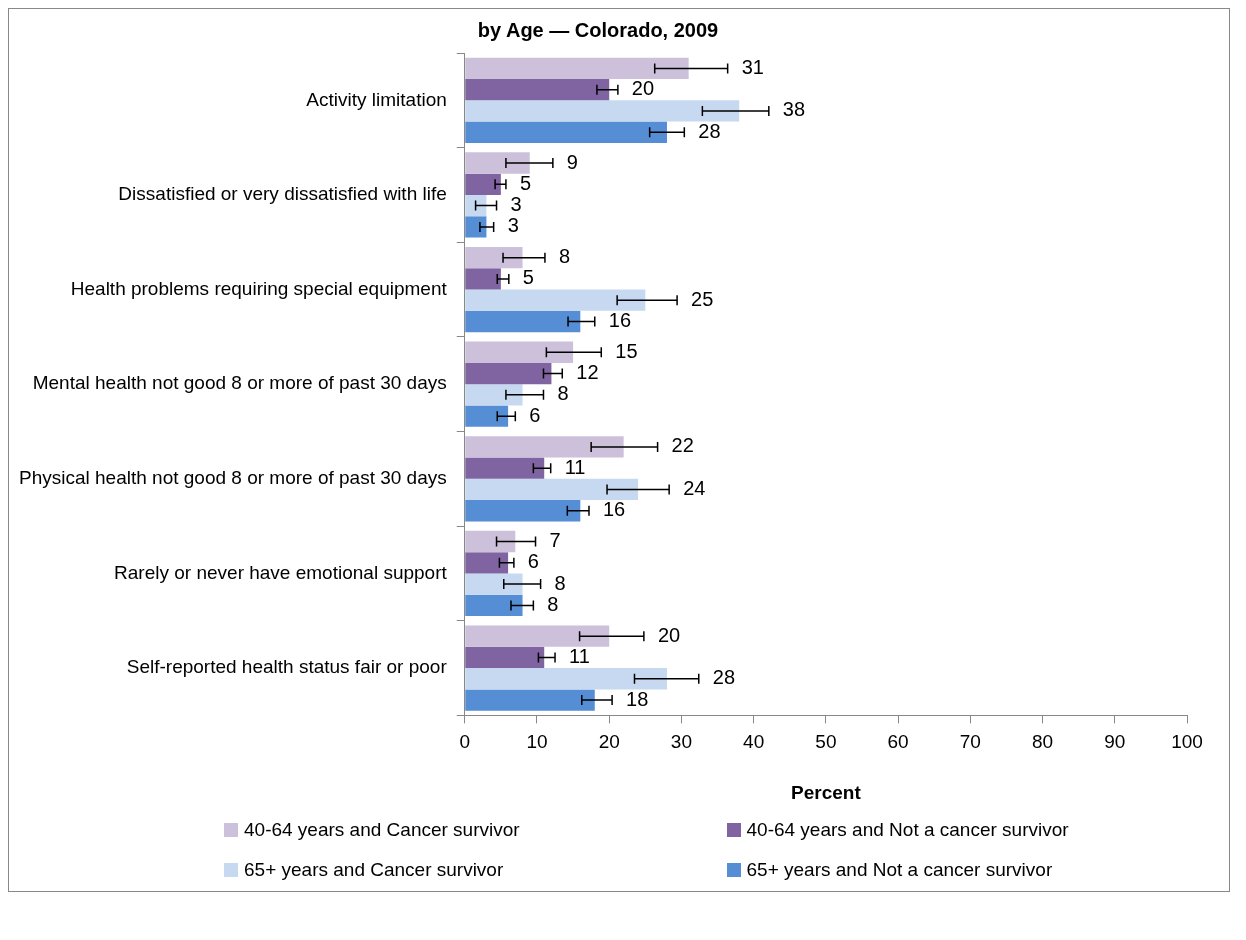  I want to click on y-tick-label: Rarely or never have emotional support, so click(281, 572).